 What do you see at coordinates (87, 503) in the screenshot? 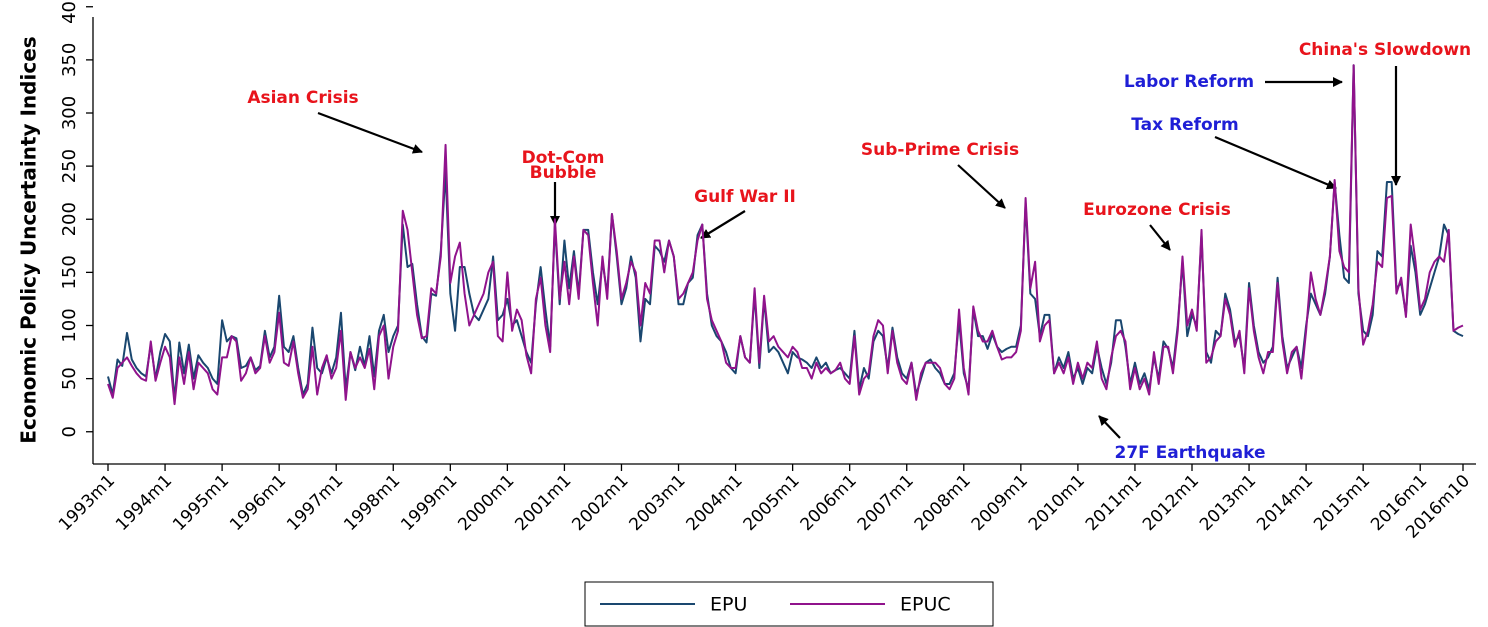
I see `x-tick-label: 1993m1` at bounding box center [87, 503].